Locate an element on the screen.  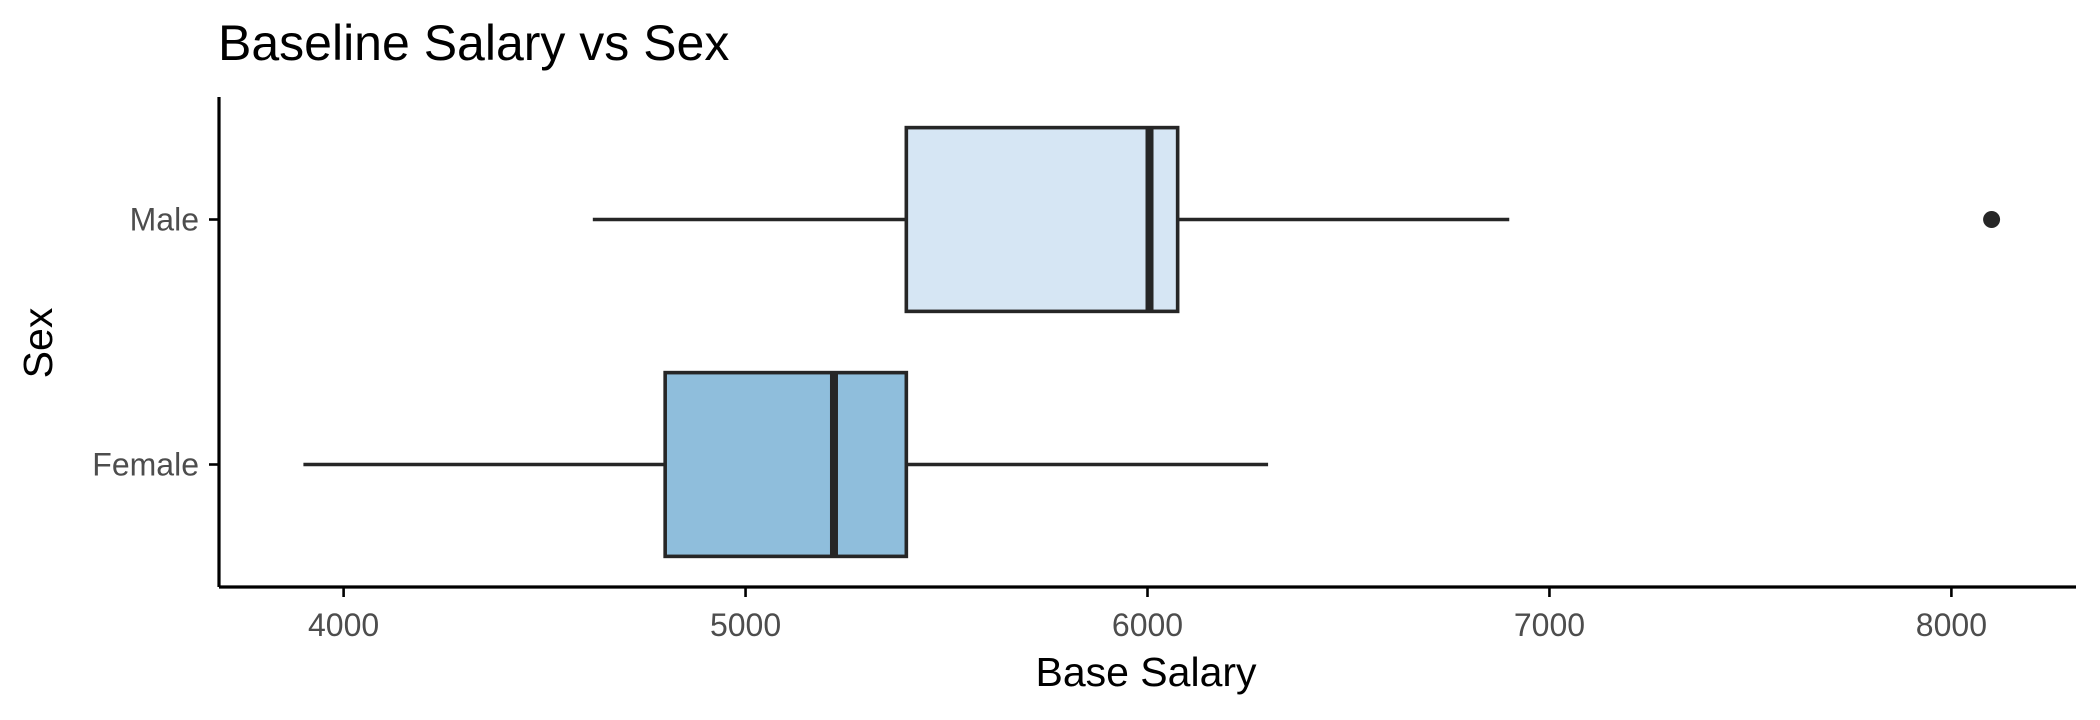
y-axis-title: Sex is located at coordinates (38, 342).